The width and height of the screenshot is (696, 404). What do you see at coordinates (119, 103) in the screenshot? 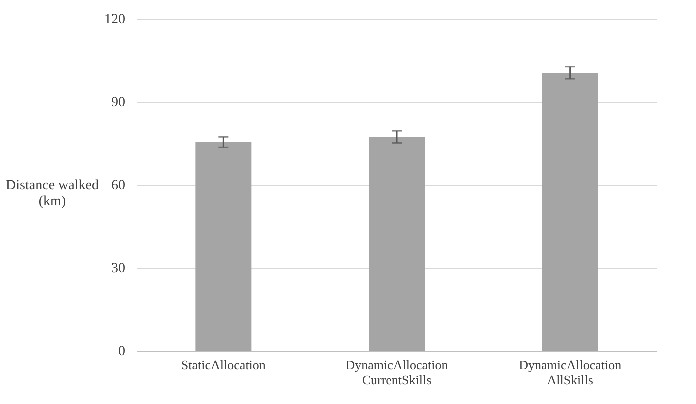
I see `y-tick-label: 90` at bounding box center [119, 103].